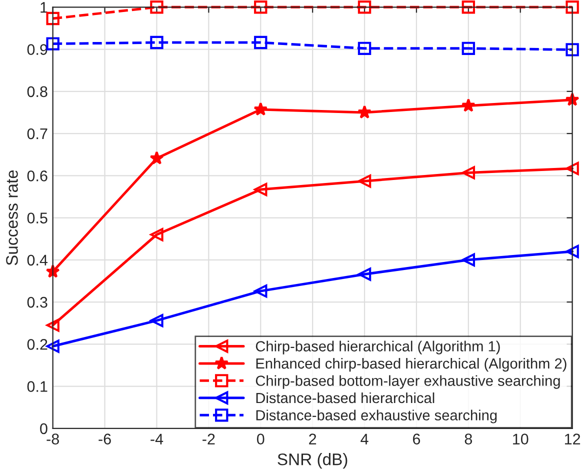 The image size is (587, 476). What do you see at coordinates (416, 439) in the screenshot?
I see `x-tick-label: 6` at bounding box center [416, 439].